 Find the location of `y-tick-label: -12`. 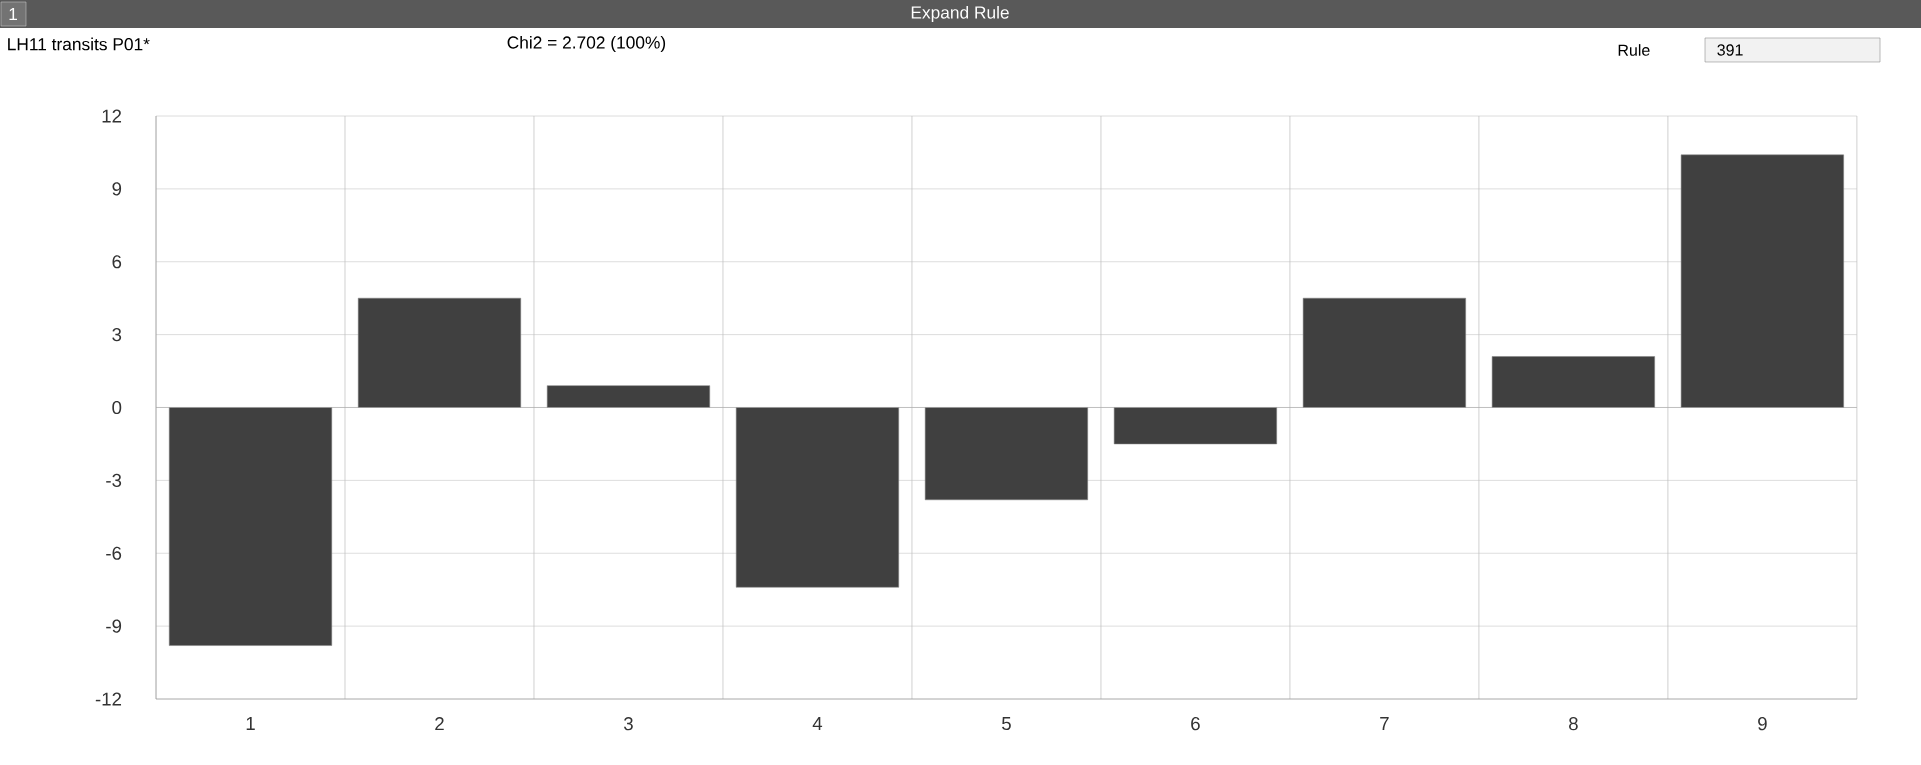

y-tick-label: -12 is located at coordinates (108, 699).